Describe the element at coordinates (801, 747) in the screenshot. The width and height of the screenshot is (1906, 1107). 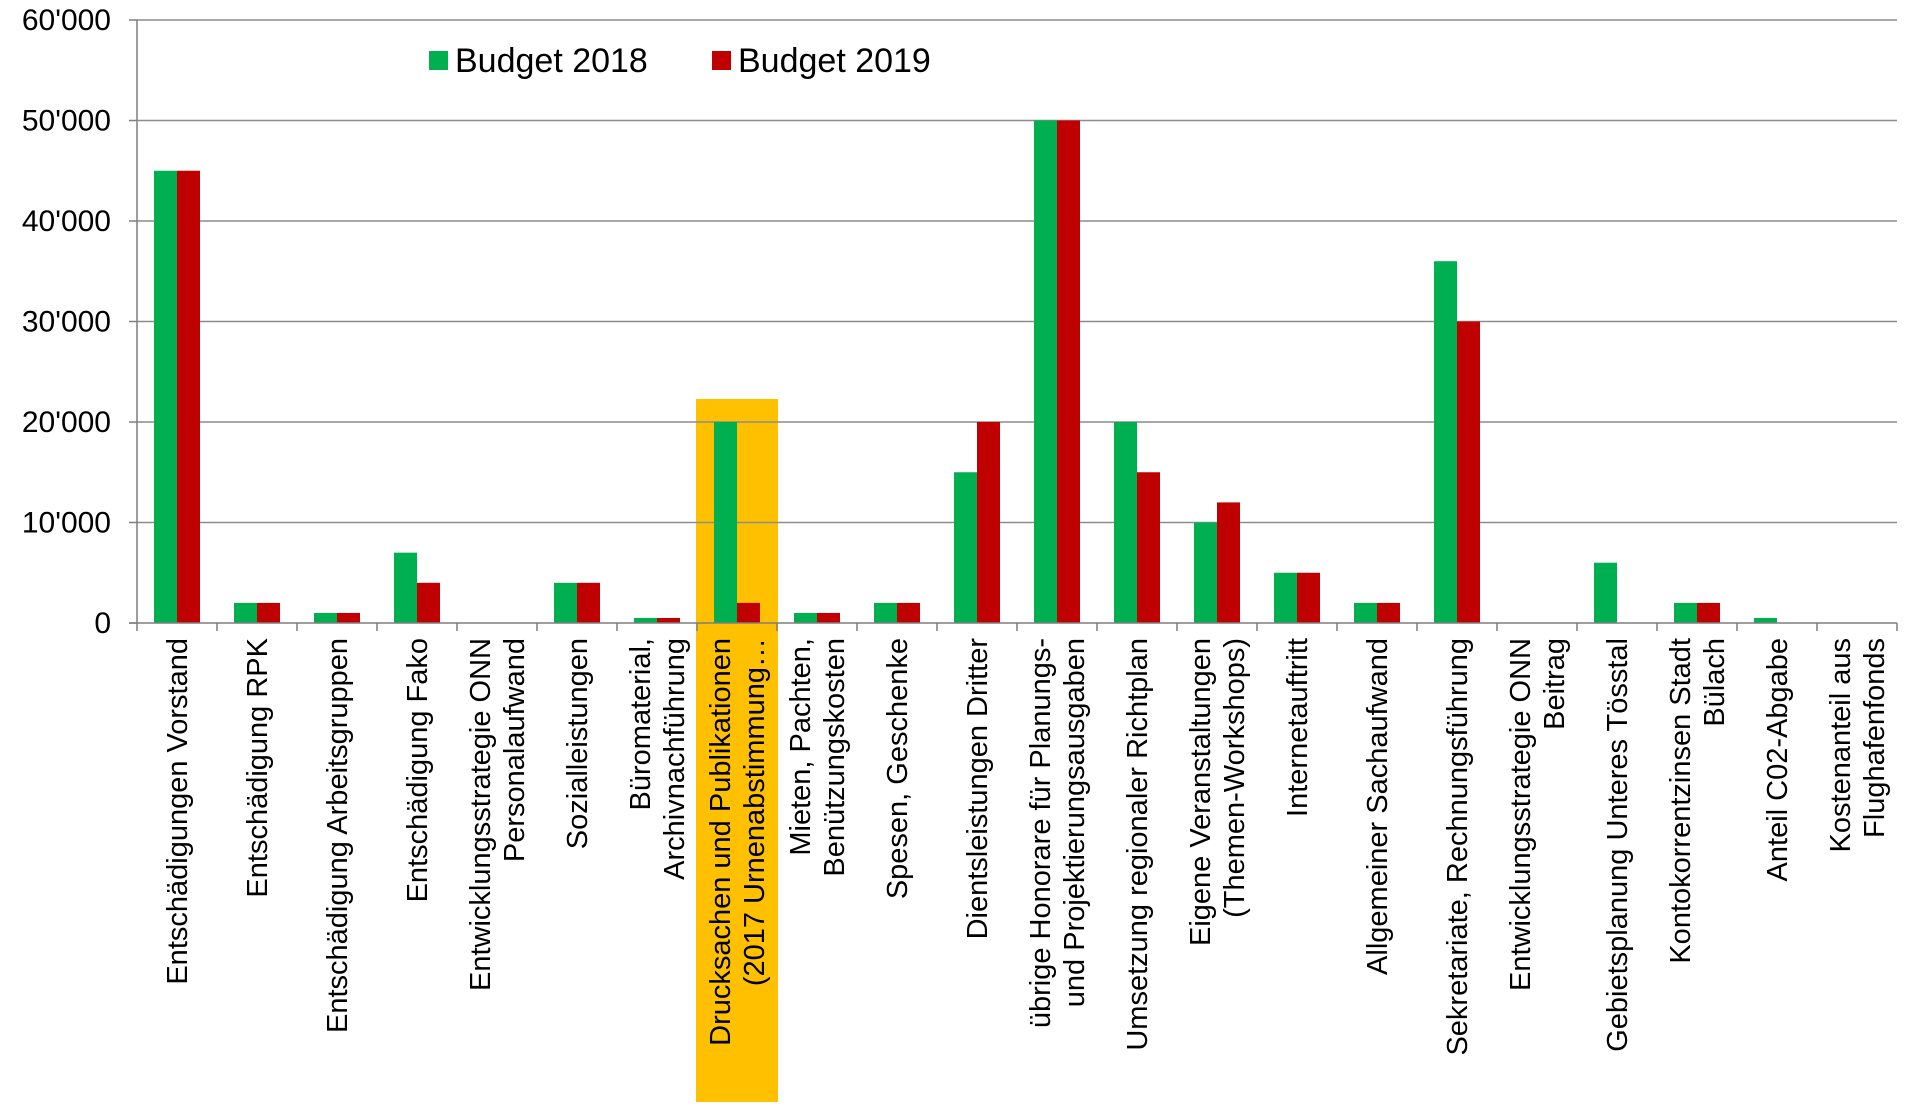
I see `category-label-line: Mieten, Pachten,` at that location.